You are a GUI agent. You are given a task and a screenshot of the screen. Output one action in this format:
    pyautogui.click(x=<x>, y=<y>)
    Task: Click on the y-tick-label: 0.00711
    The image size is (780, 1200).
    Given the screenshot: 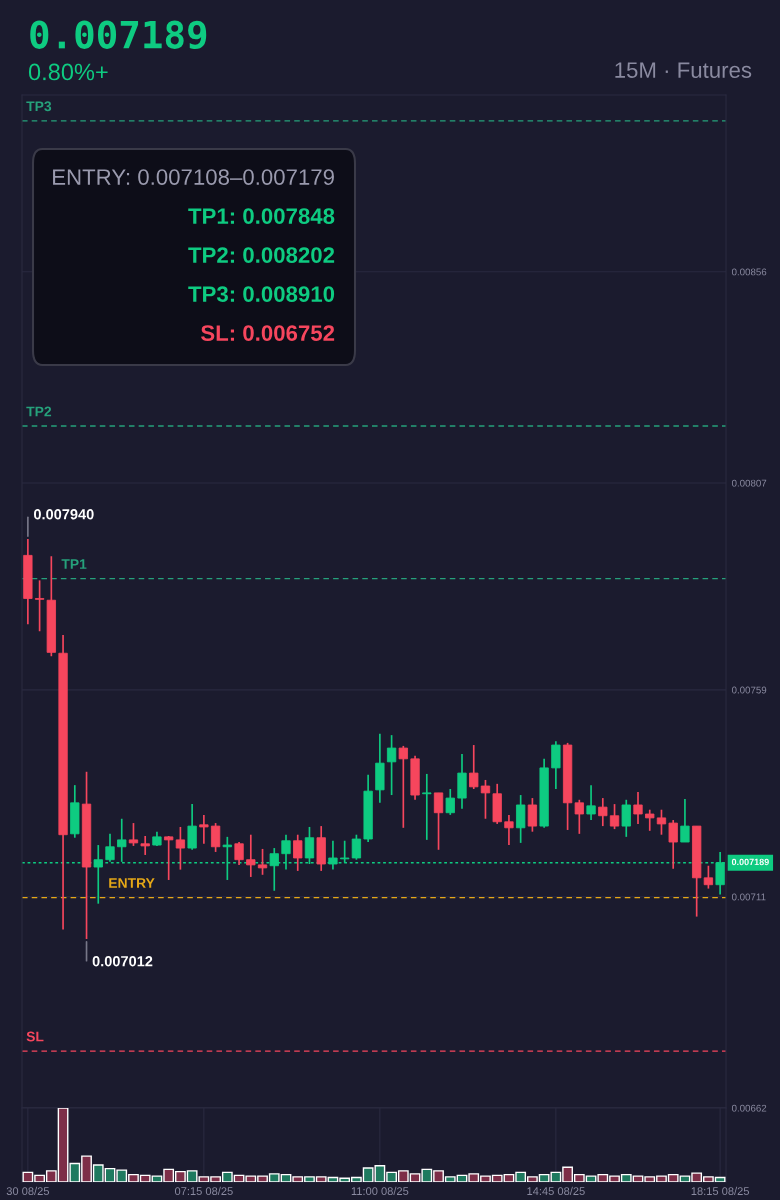 What is the action you would take?
    pyautogui.click(x=748, y=897)
    